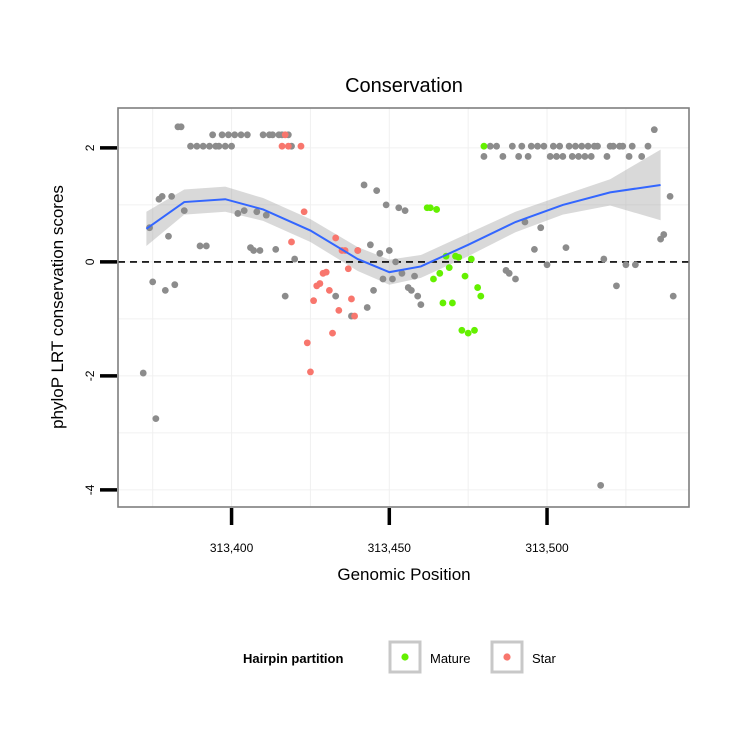 The height and width of the screenshot is (750, 750). Describe the element at coordinates (400, 657) in the screenshot. I see `legend: Hairpin partition Mature Star` at that location.